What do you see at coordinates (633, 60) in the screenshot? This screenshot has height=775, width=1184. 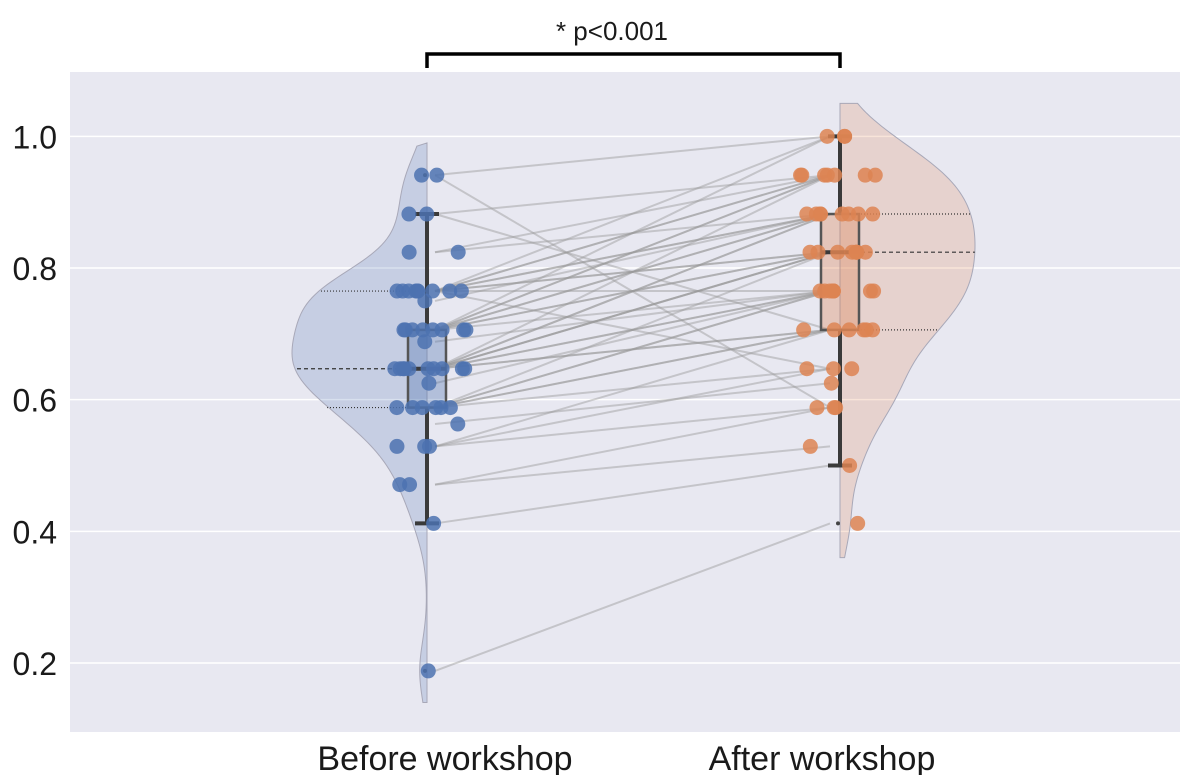 I see `significance-bracket` at bounding box center [633, 60].